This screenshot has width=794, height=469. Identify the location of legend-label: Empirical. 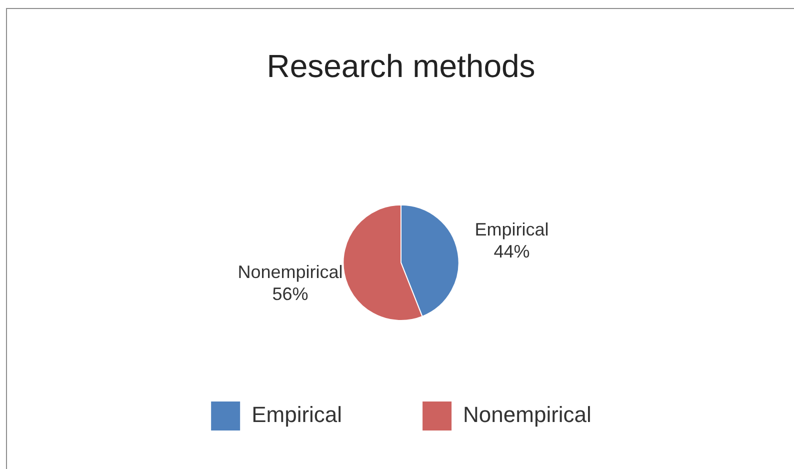
(297, 415).